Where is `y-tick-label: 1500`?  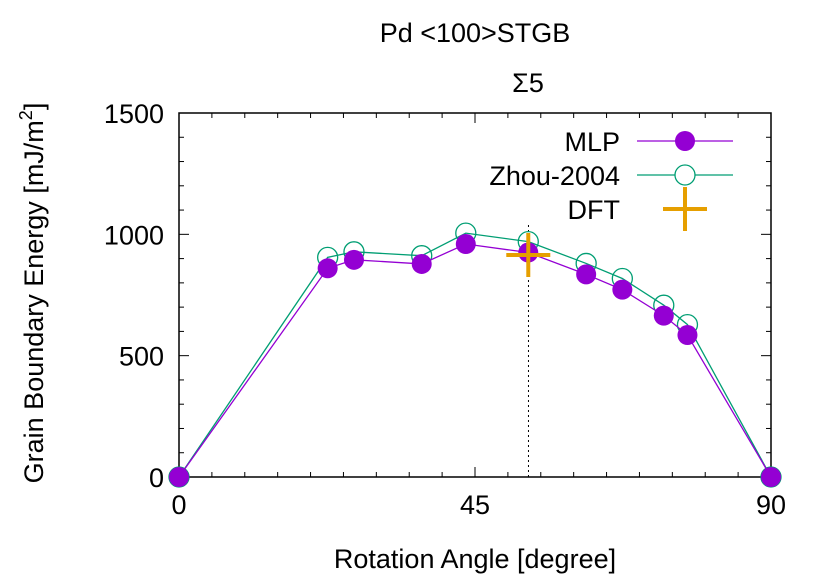 y-tick-label: 1500 is located at coordinates (134, 114).